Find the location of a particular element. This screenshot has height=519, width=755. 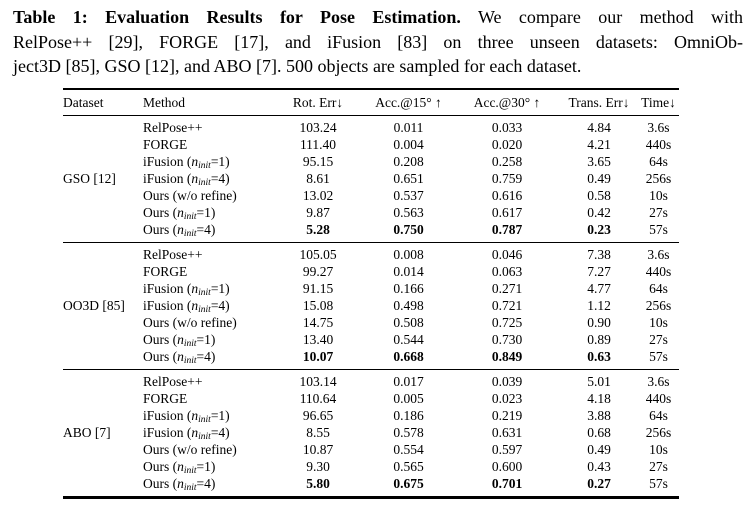

table-row: Ours (ninit=1) 9.87 0.563 0.617 0.42 27s is located at coordinates (371, 213).